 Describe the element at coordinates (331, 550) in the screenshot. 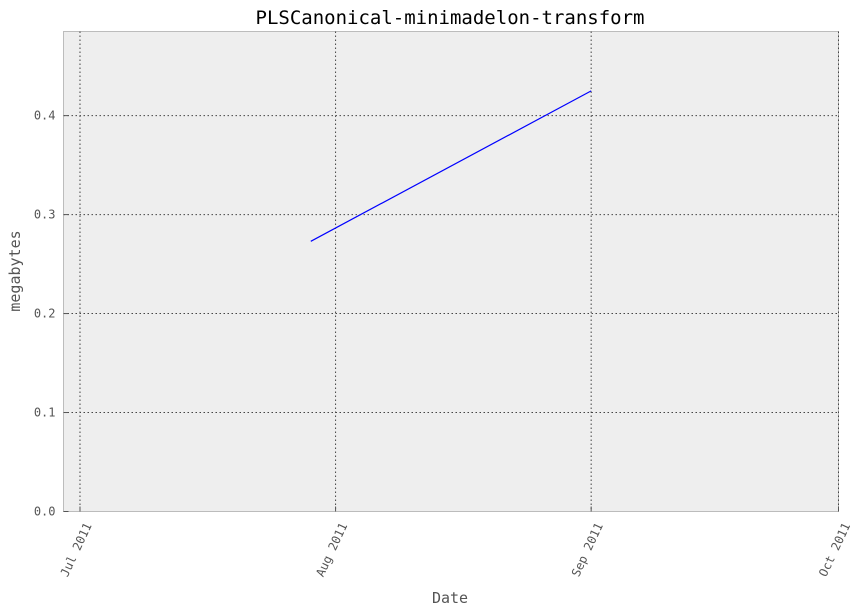

I see `x-tick-label: Aug 2011` at that location.